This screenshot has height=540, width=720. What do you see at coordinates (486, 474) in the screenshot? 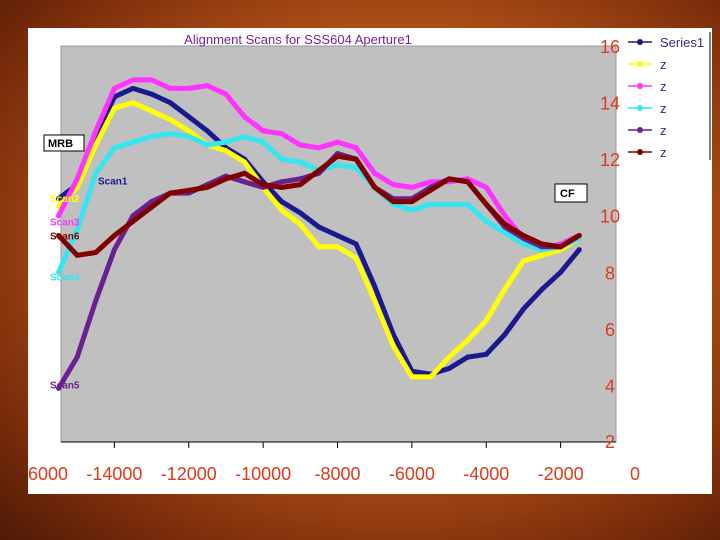
I see `x-tick-label: -4000` at bounding box center [486, 474].